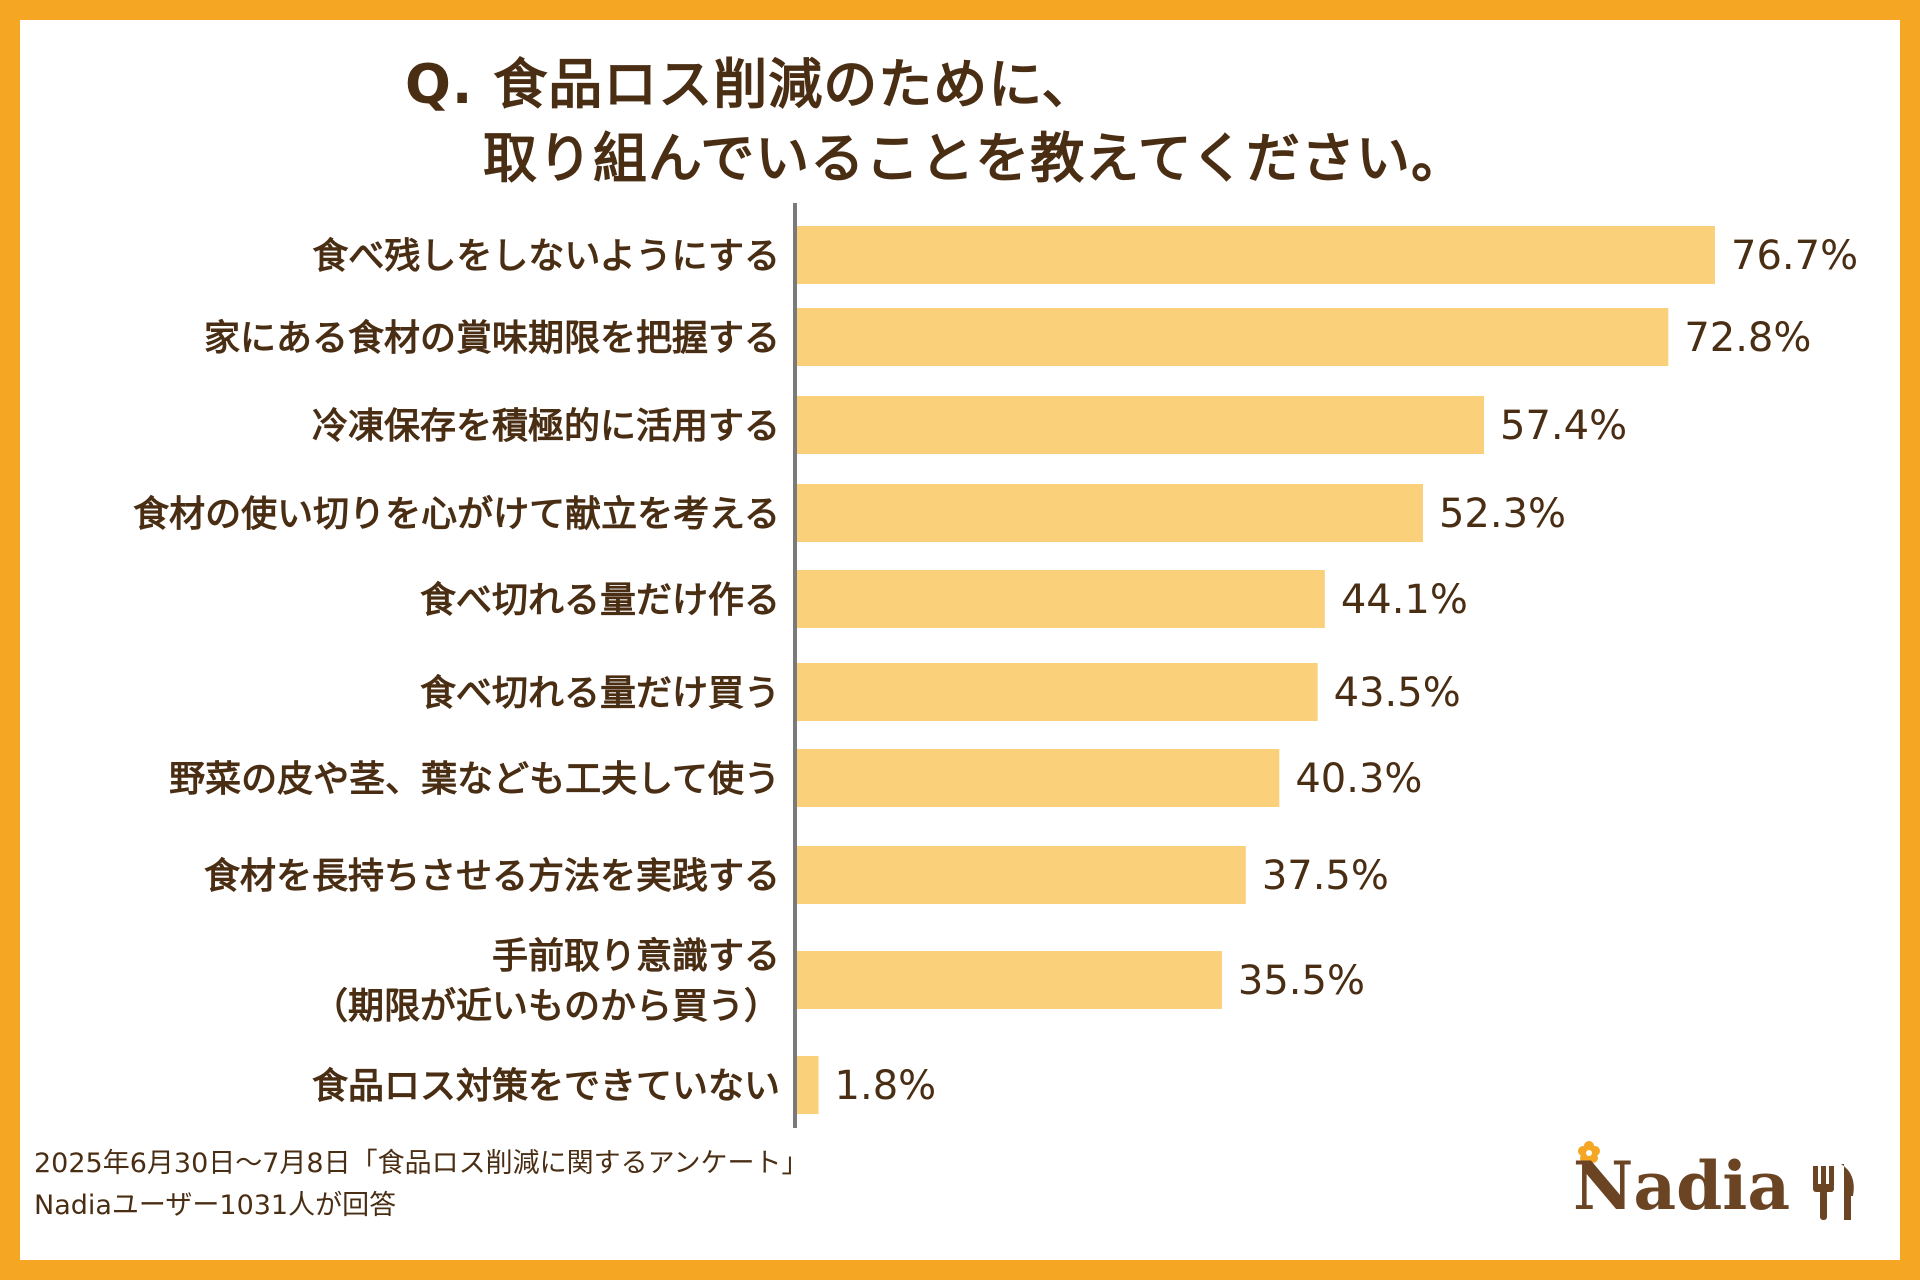 This screenshot has width=1920, height=1280. Describe the element at coordinates (546, 426) in the screenshot. I see `category-label: 冷凍保存を積極的に活用する` at that location.